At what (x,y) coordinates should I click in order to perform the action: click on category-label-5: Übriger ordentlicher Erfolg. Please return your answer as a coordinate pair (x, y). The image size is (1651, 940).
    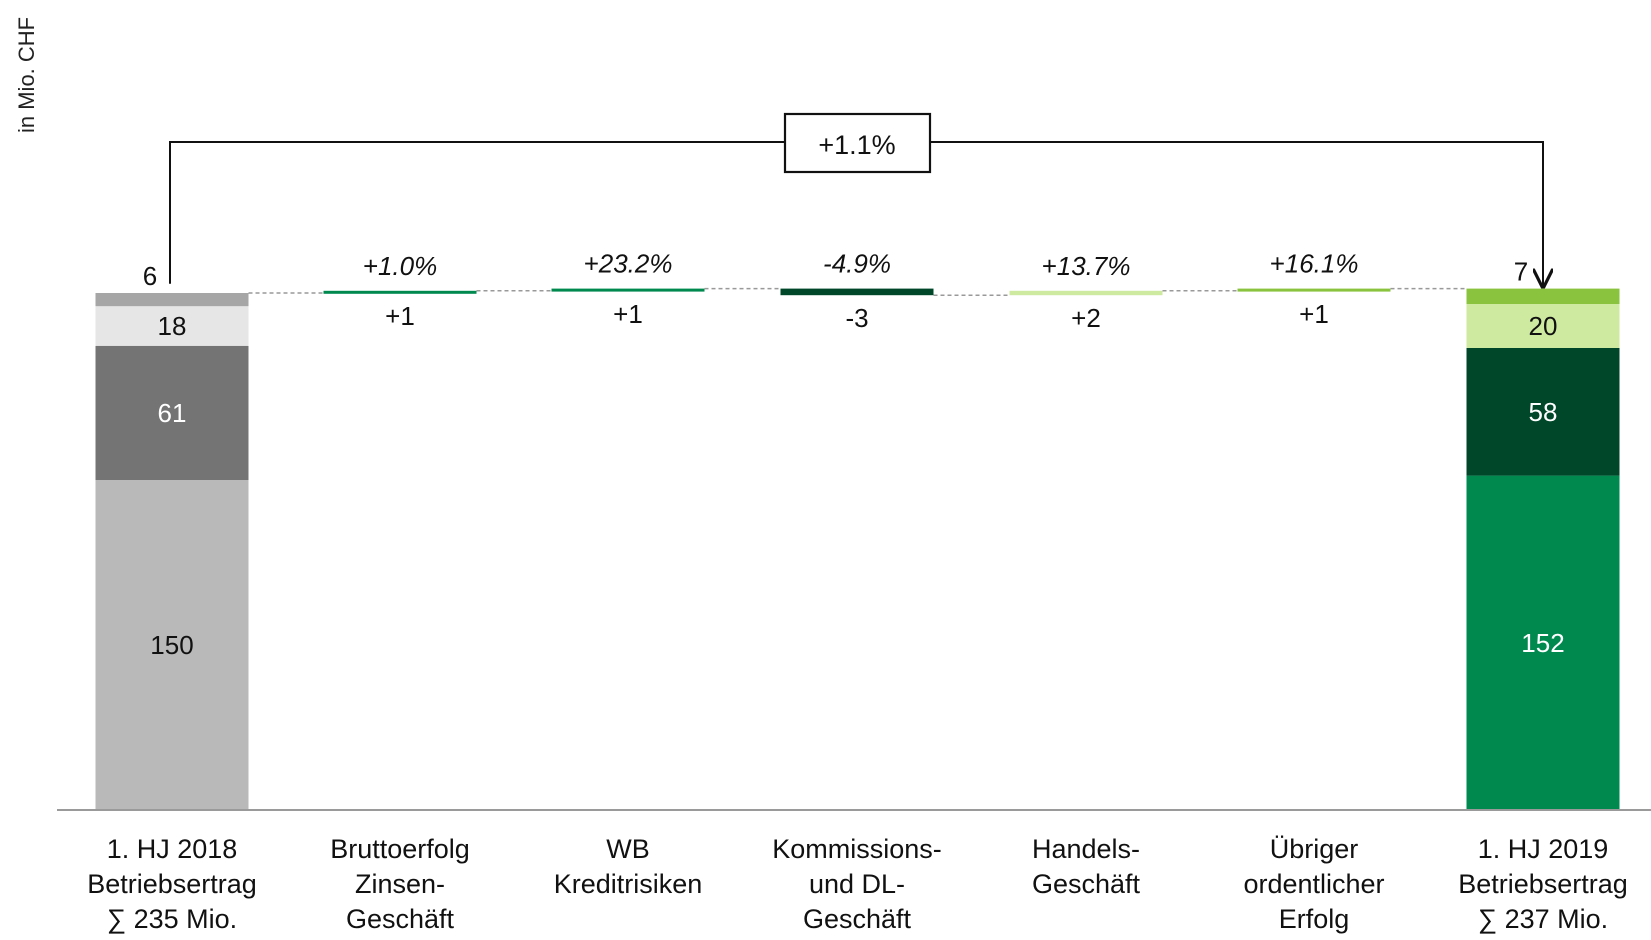
    Looking at the image, I should click on (1313, 884).